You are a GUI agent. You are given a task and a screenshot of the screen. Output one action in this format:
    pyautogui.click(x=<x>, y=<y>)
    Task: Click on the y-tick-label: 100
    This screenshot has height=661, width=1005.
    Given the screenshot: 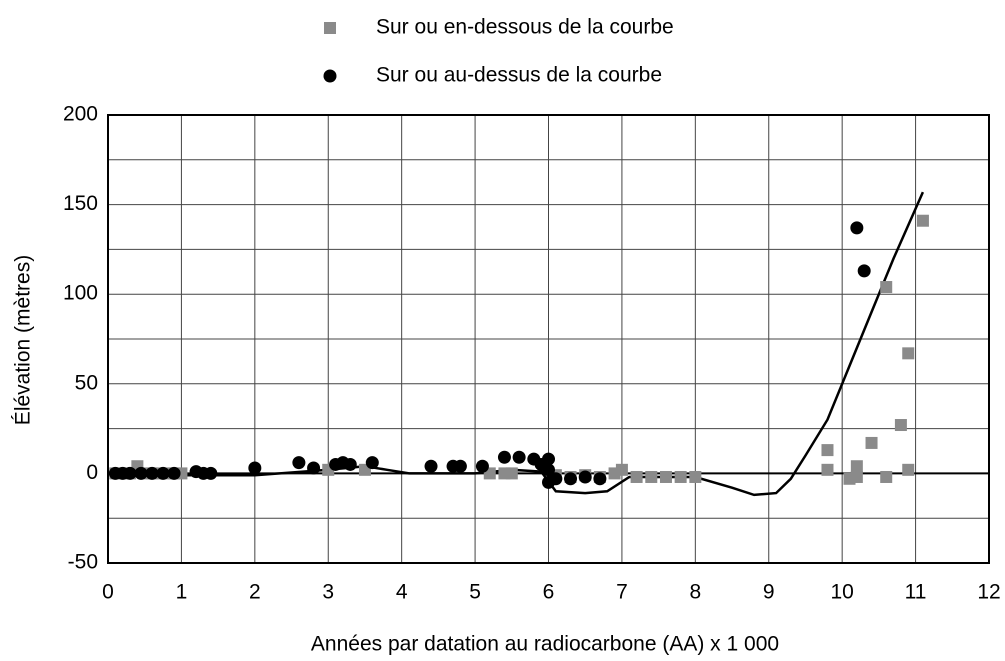 What is the action you would take?
    pyautogui.click(x=80, y=293)
    